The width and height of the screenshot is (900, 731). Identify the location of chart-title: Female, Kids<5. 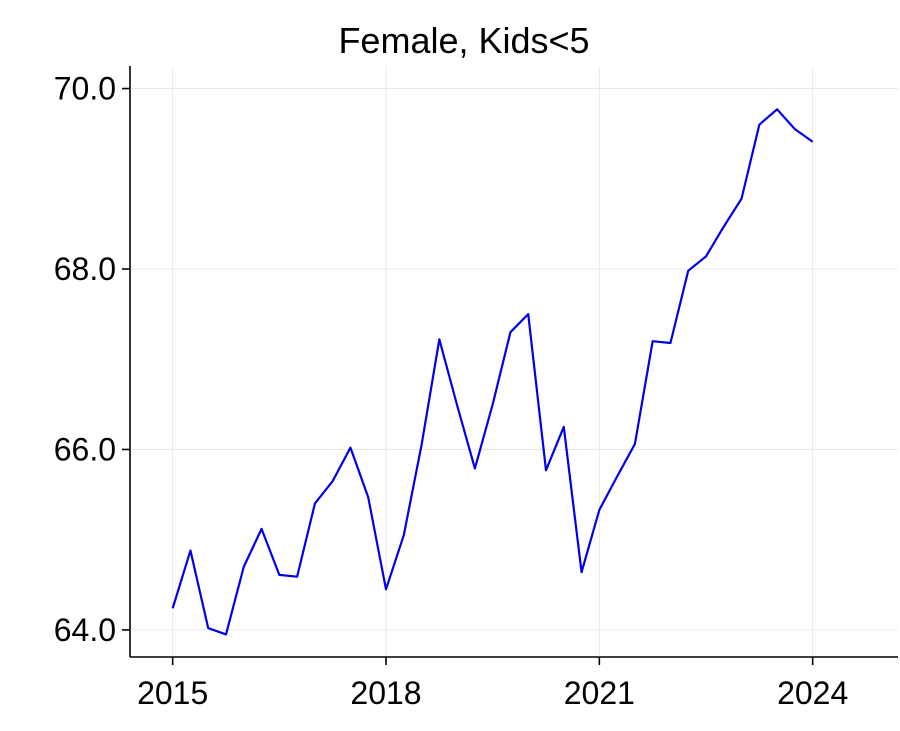
(463, 40).